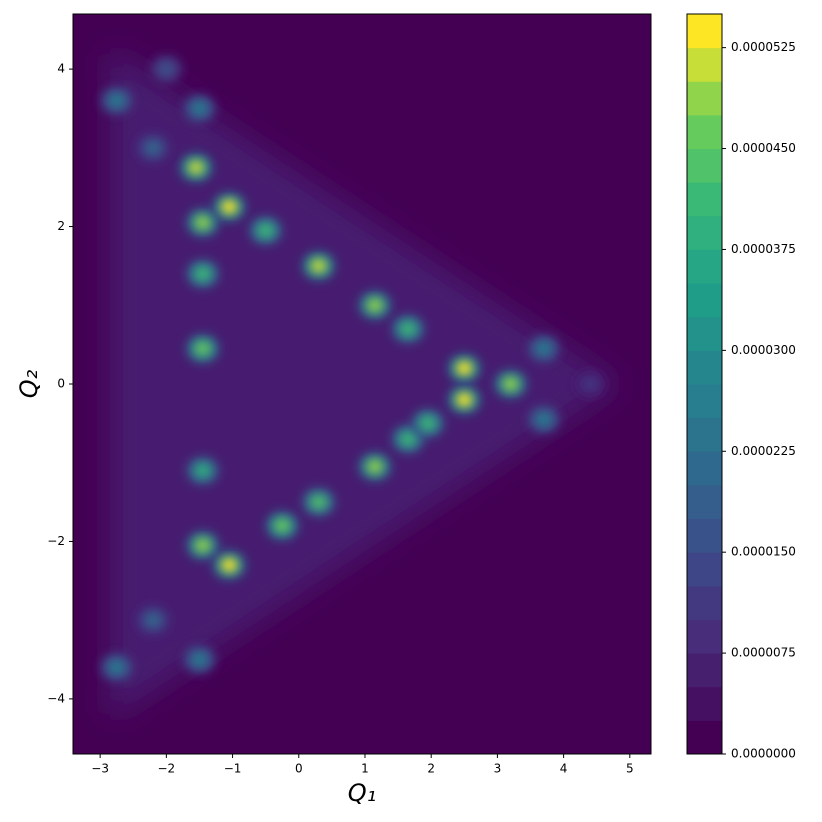 Image resolution: width=822 pixels, height=822 pixels. What do you see at coordinates (431, 769) in the screenshot?
I see `x-tick-label: 2` at bounding box center [431, 769].